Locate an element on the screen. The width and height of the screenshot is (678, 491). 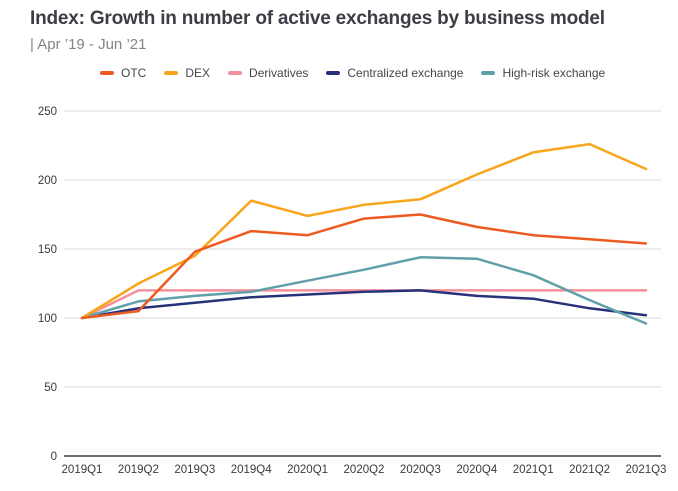
legend-label: OTC is located at coordinates (134, 73).